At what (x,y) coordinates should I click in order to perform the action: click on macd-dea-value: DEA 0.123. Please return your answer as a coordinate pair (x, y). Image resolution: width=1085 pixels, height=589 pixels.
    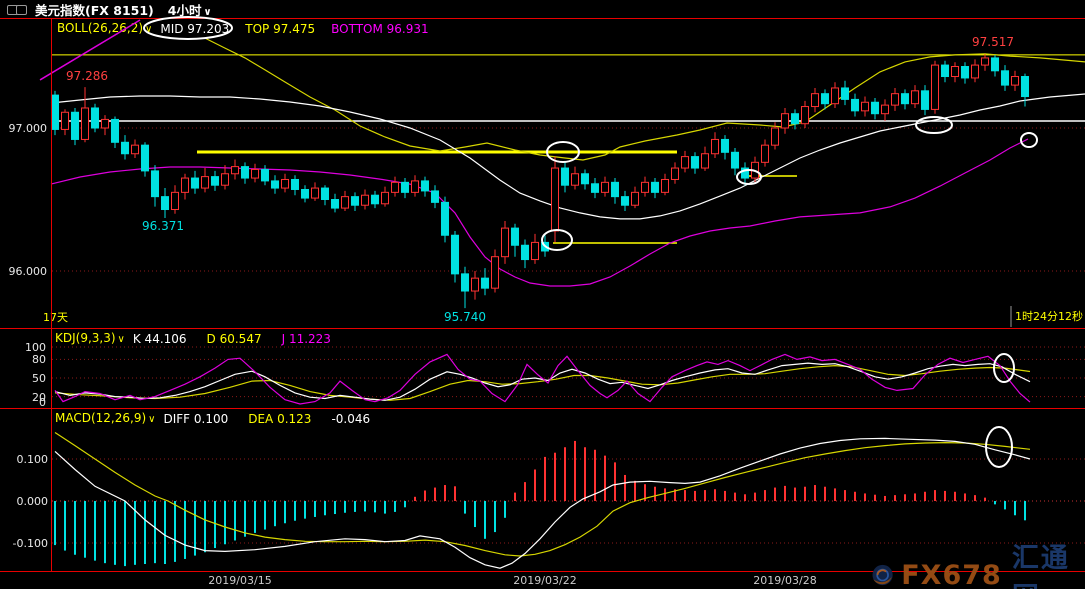
    Looking at the image, I should click on (280, 419).